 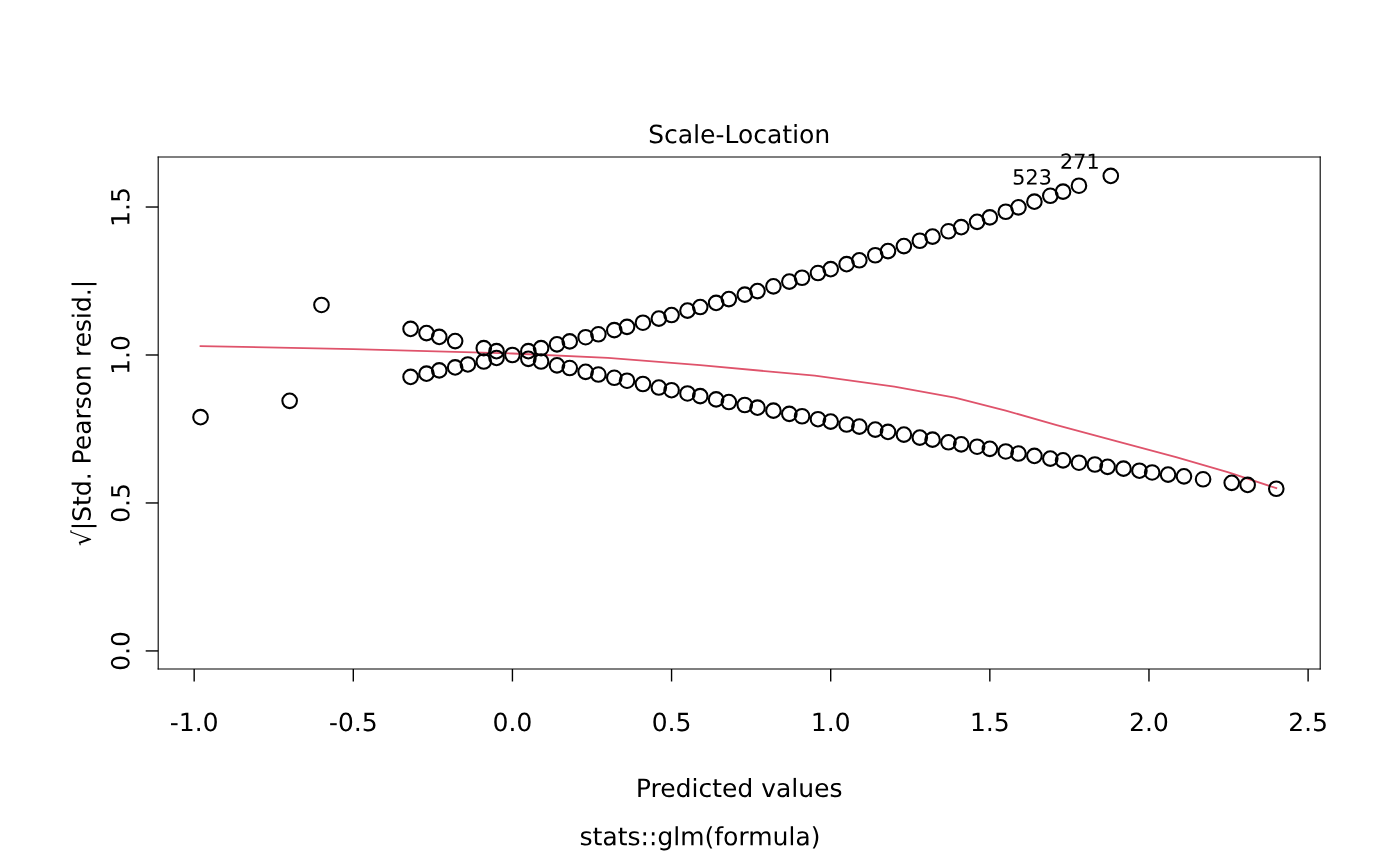 I want to click on x-tick-label: 2.0, so click(x=1149, y=722).